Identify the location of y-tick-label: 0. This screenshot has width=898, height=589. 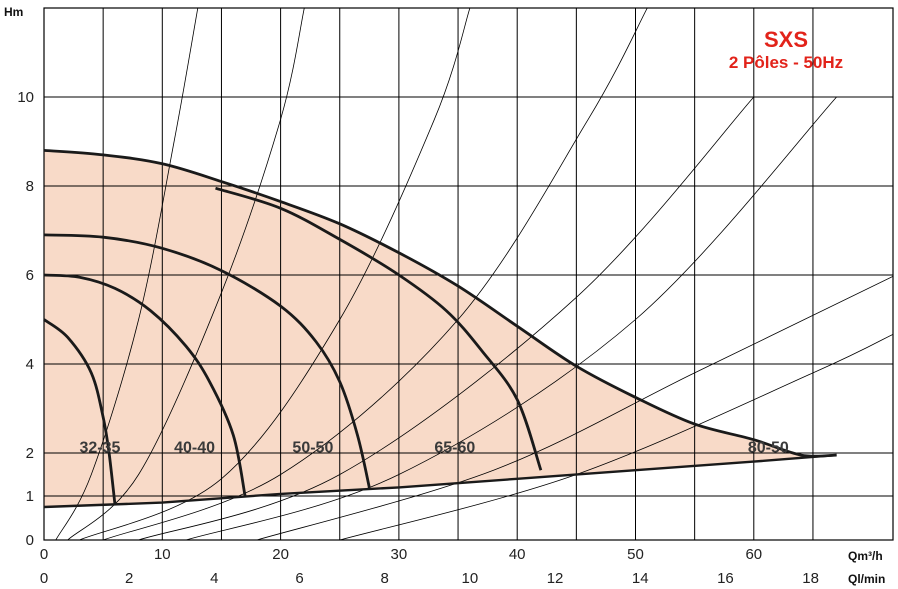
(30, 540).